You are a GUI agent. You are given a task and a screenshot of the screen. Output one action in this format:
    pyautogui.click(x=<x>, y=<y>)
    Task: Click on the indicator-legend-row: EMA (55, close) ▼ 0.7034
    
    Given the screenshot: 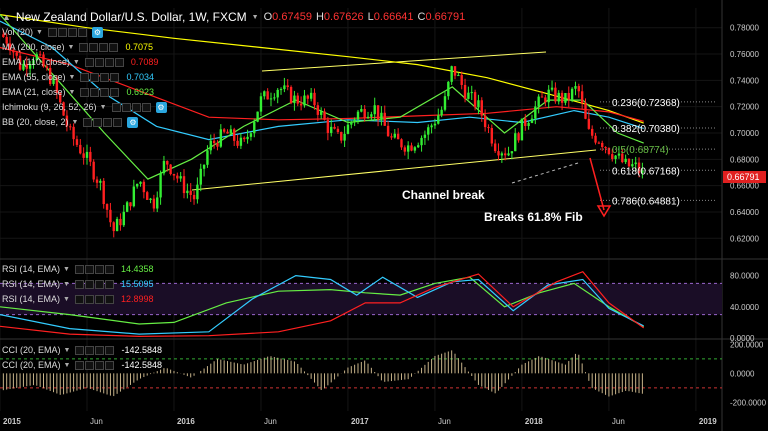 What is the action you would take?
    pyautogui.click(x=78, y=77)
    